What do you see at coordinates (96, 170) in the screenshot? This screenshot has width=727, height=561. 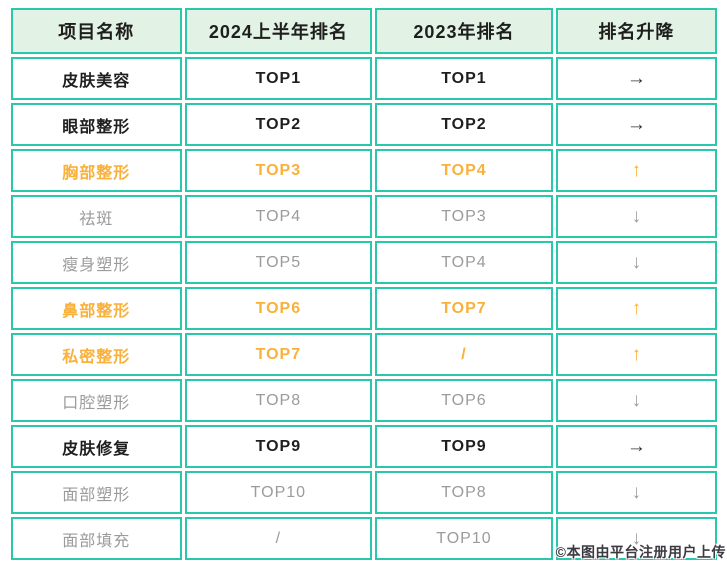 I see `project-name-cell: 胸部整形` at bounding box center [96, 170].